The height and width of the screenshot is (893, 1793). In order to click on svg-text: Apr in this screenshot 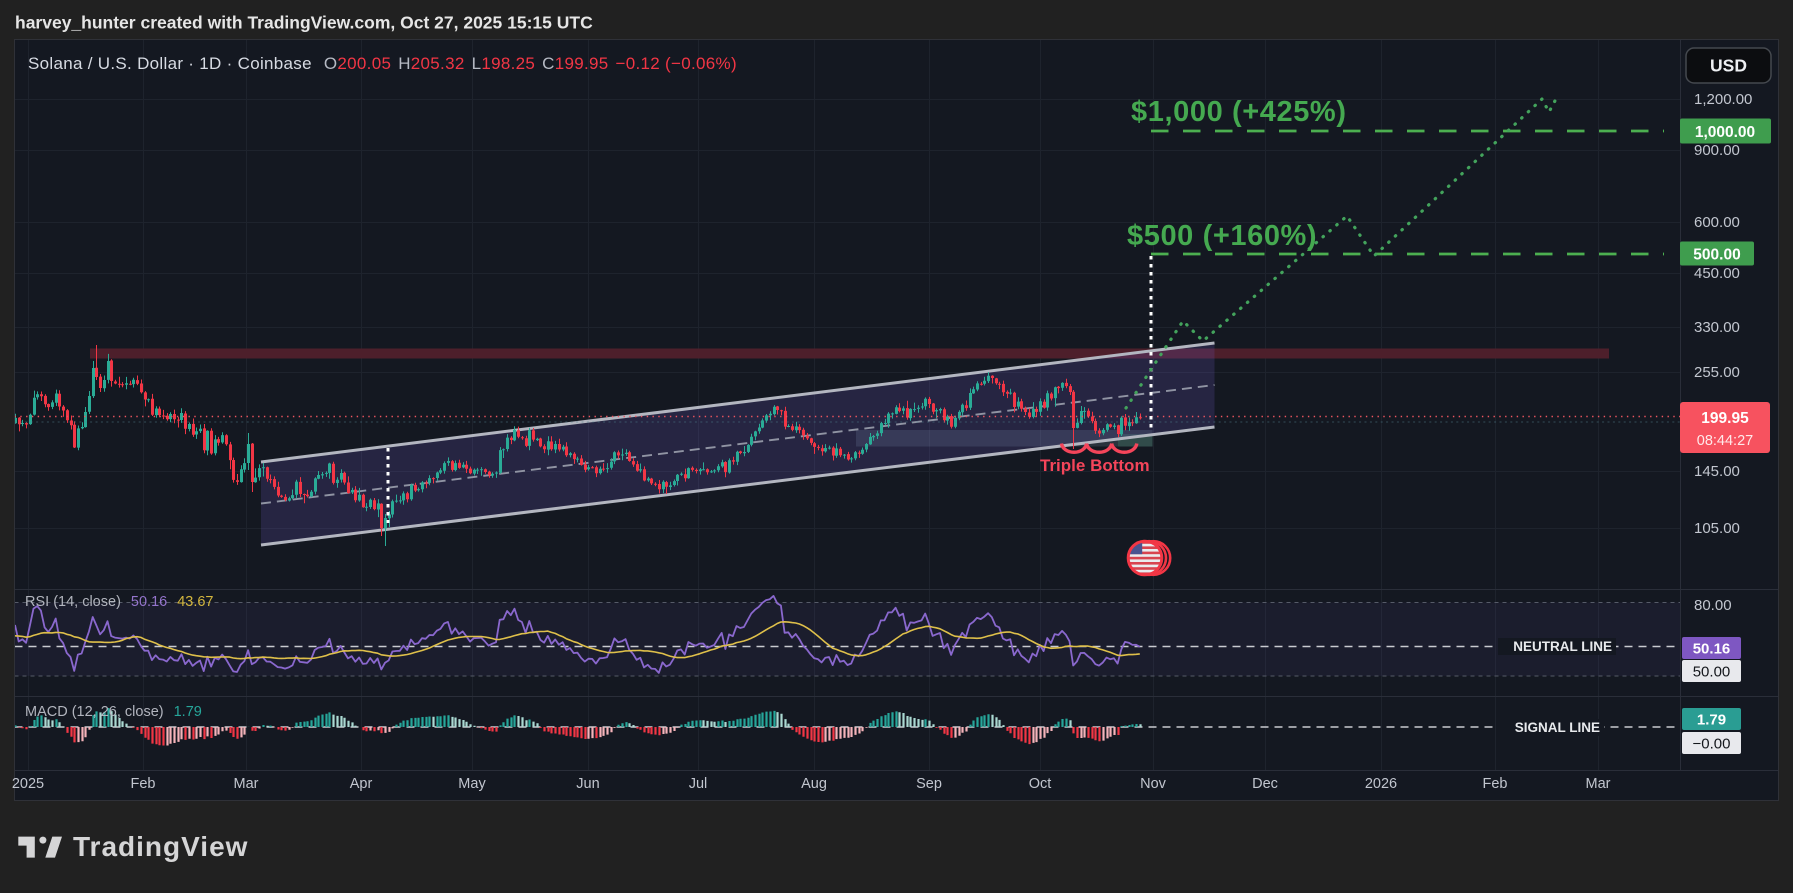, I will do `click(361, 784)`.